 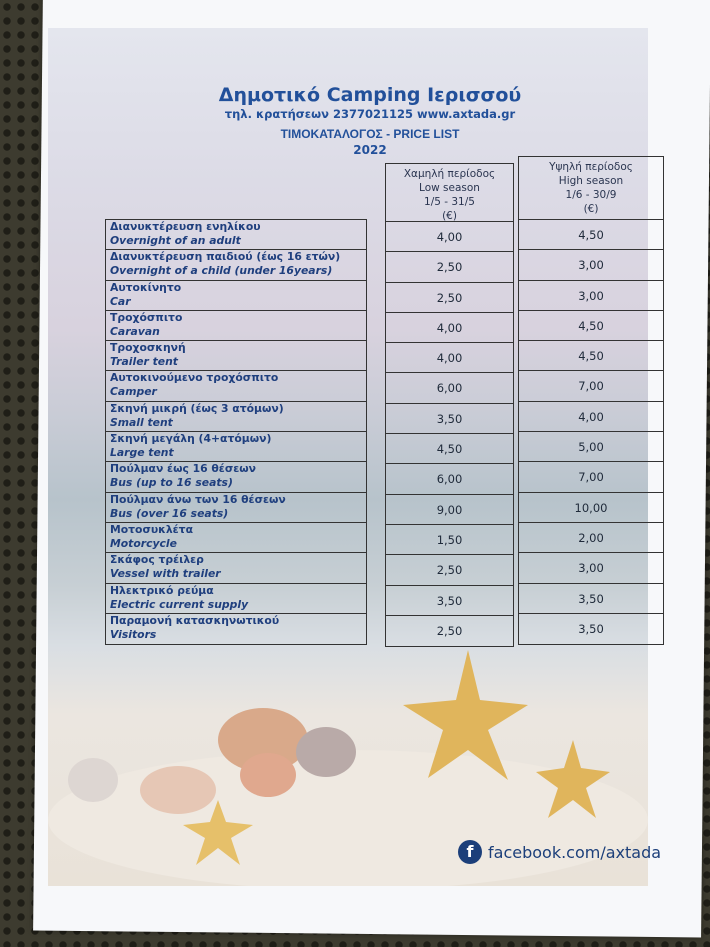 What do you see at coordinates (141, 422) in the screenshot?
I see `label-en: Small tent` at bounding box center [141, 422].